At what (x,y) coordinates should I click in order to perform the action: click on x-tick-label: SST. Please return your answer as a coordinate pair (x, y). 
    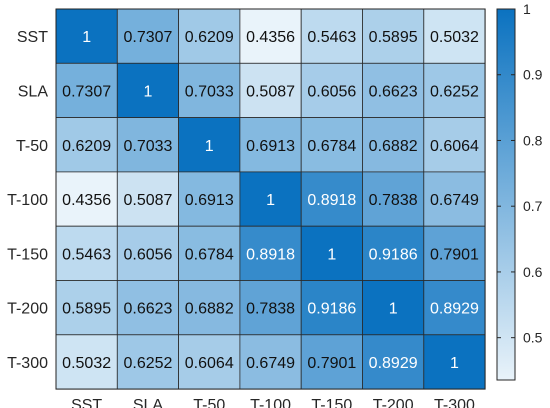
    Looking at the image, I should click on (86, 402).